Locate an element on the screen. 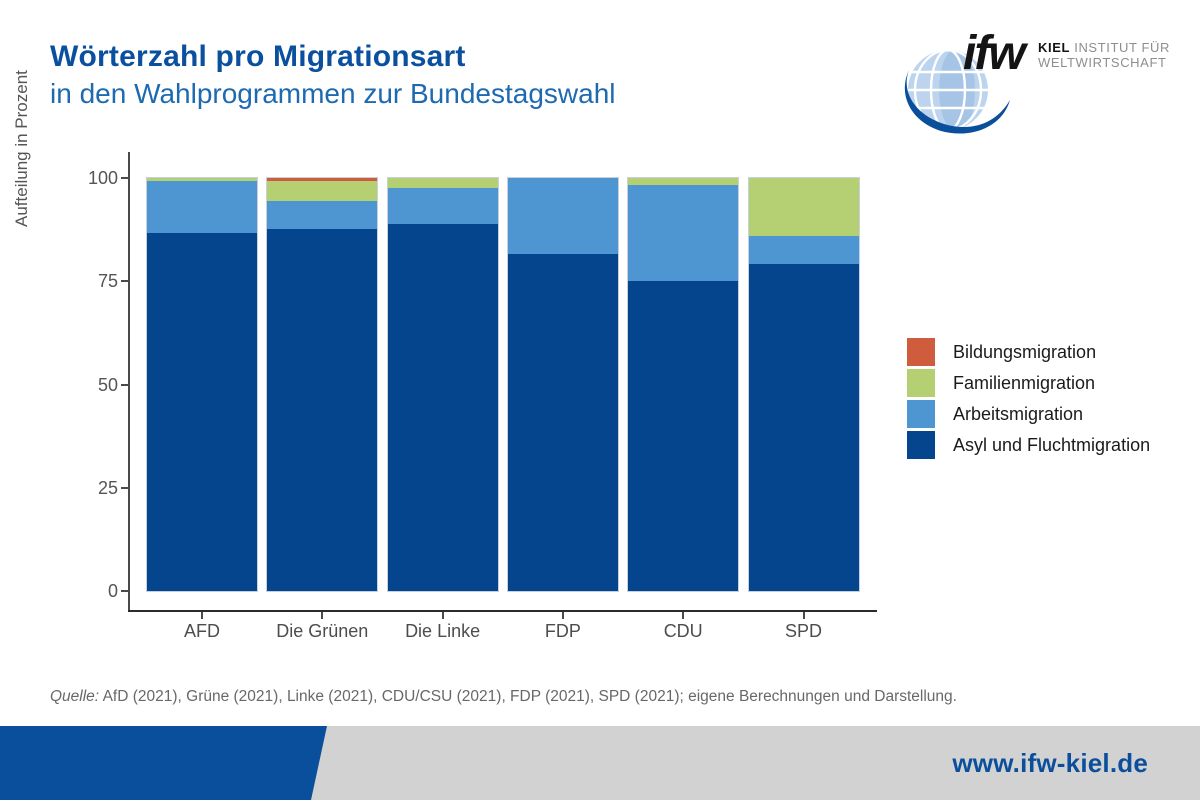 This screenshot has height=800, width=1200. bar-Die Linke is located at coordinates (442, 384).